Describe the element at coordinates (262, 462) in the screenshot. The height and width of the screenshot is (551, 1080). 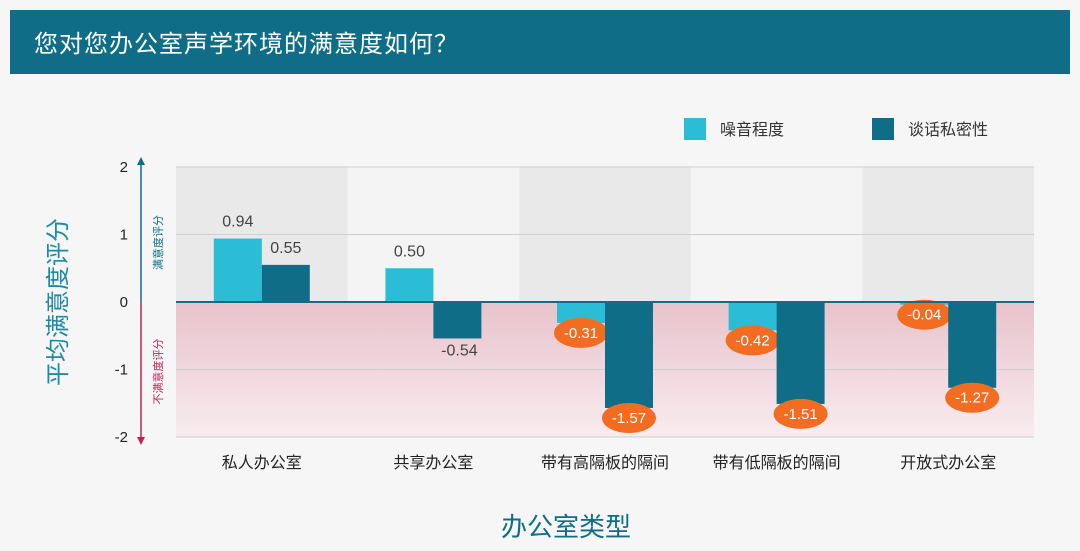
I see `x-tick-label: 私人办公室` at that location.